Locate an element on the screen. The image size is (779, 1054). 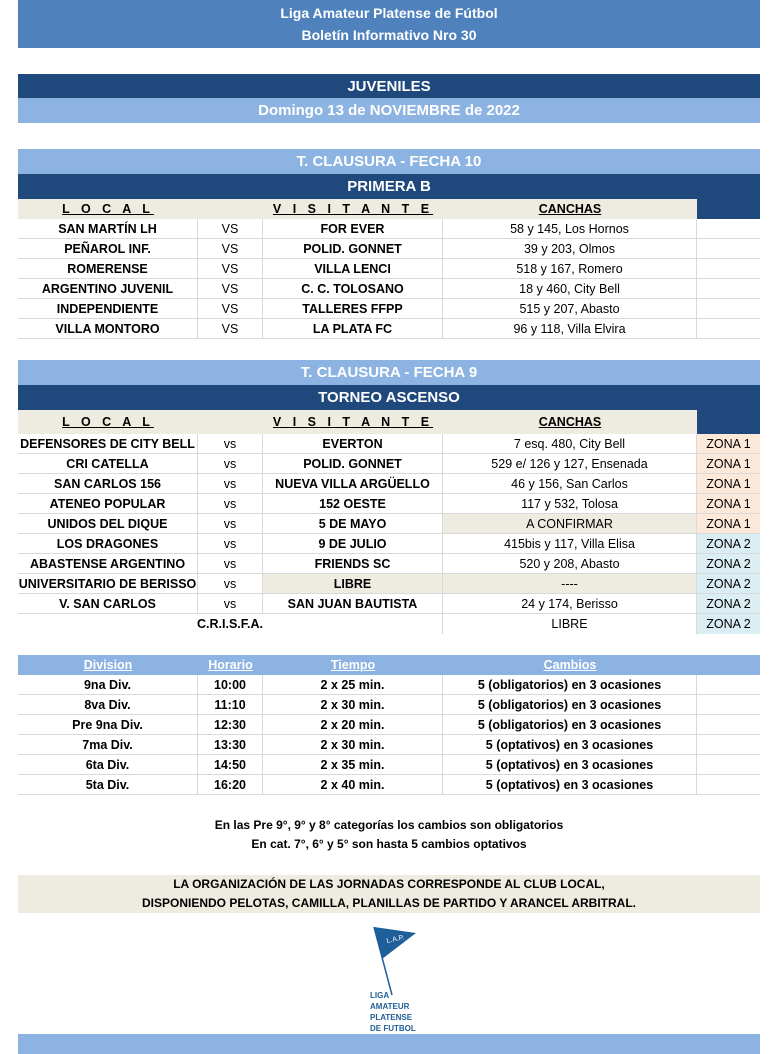
cancha-address: 117 y 532, Tolosa is located at coordinates (570, 503).